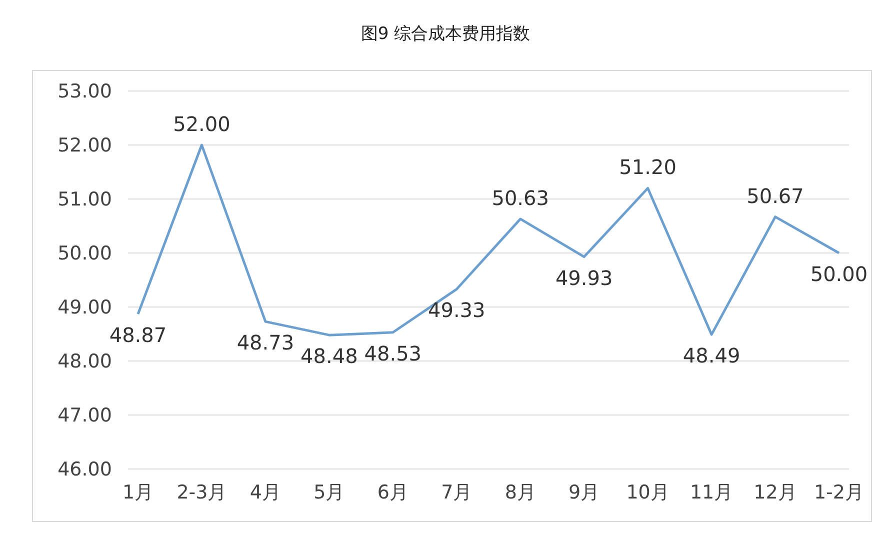  What do you see at coordinates (839, 492) in the screenshot?
I see `x-tick-label: 1-2月` at bounding box center [839, 492].